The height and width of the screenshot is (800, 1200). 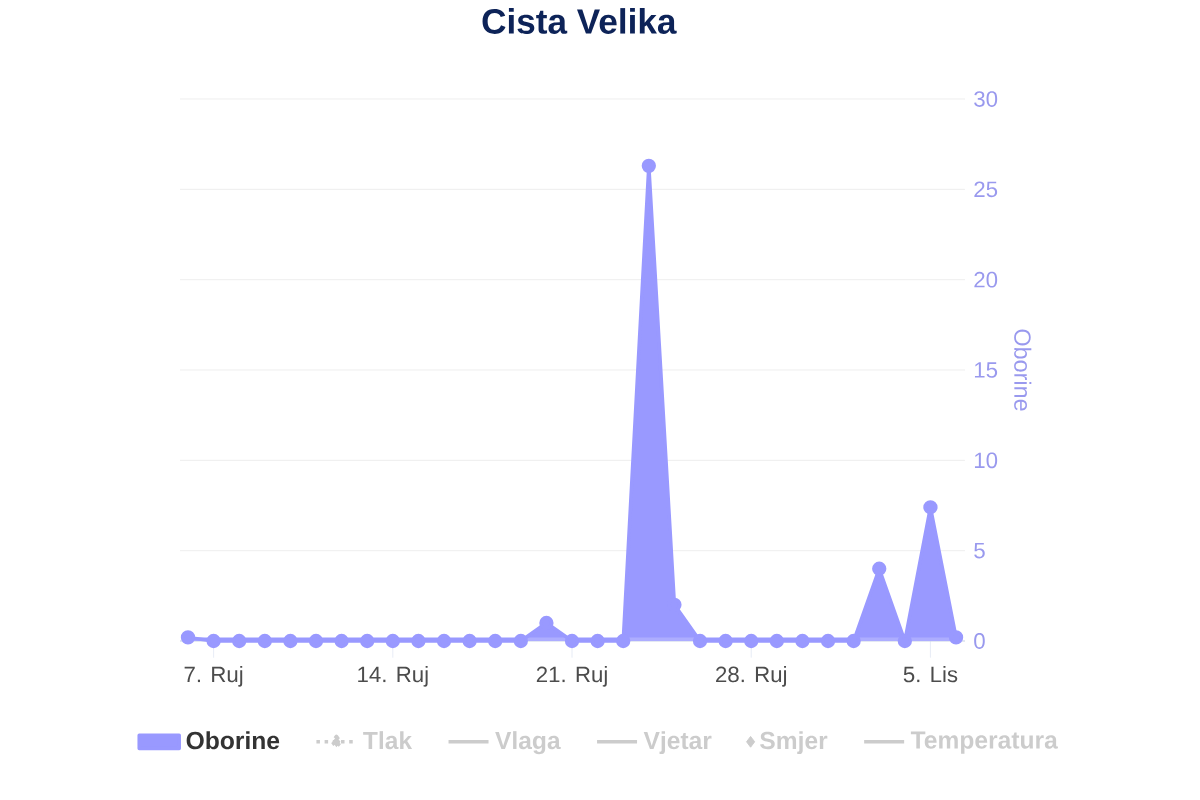 I want to click on y-tick-label: 30, so click(x=986, y=99).